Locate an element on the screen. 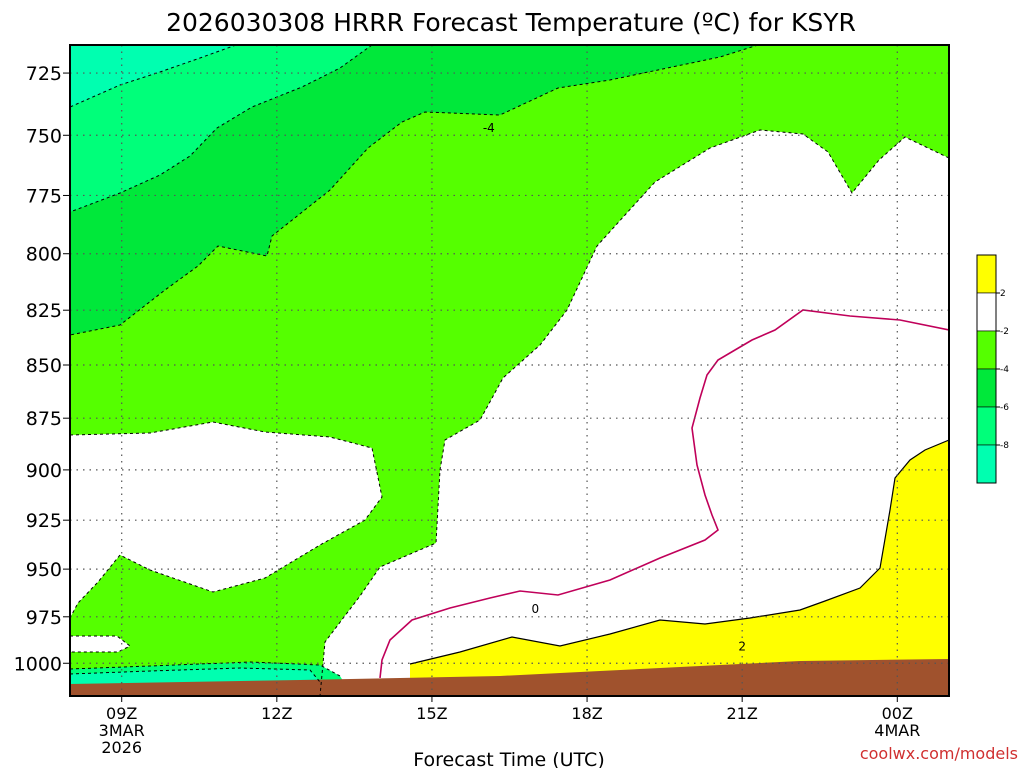 This screenshot has width=1024, height=768. x-tick-label: 21Z is located at coordinates (742, 713).